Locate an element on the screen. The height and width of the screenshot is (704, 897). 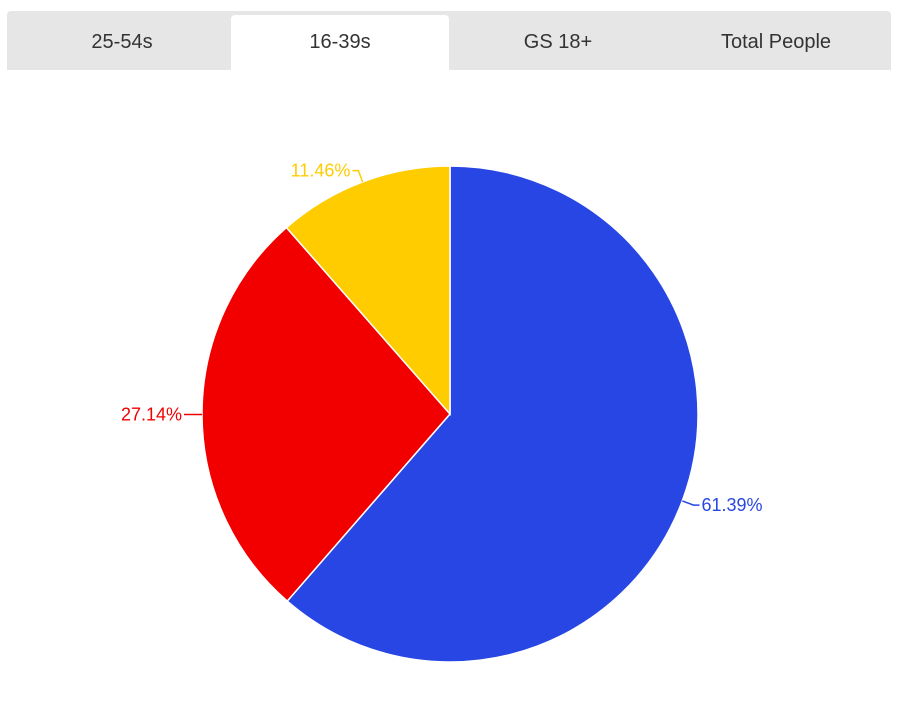
tab-bar: 25-54s 16-39s GS 18+ Total People is located at coordinates (449, 40).